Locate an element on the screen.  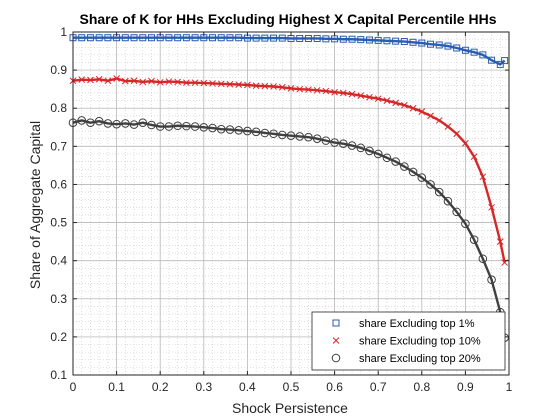
x-tick-label: 1 is located at coordinates (509, 387).